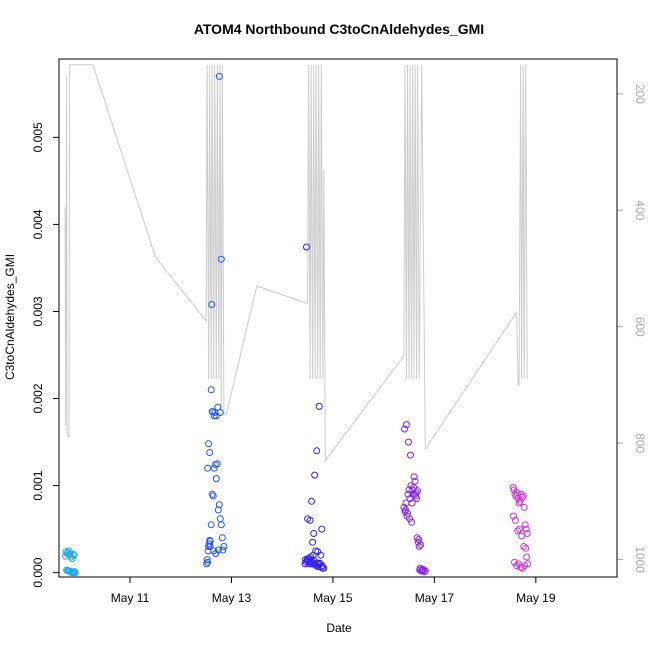 This screenshot has width=650, height=650. Describe the element at coordinates (333, 598) in the screenshot. I see `x-tick-label: May 15` at that location.